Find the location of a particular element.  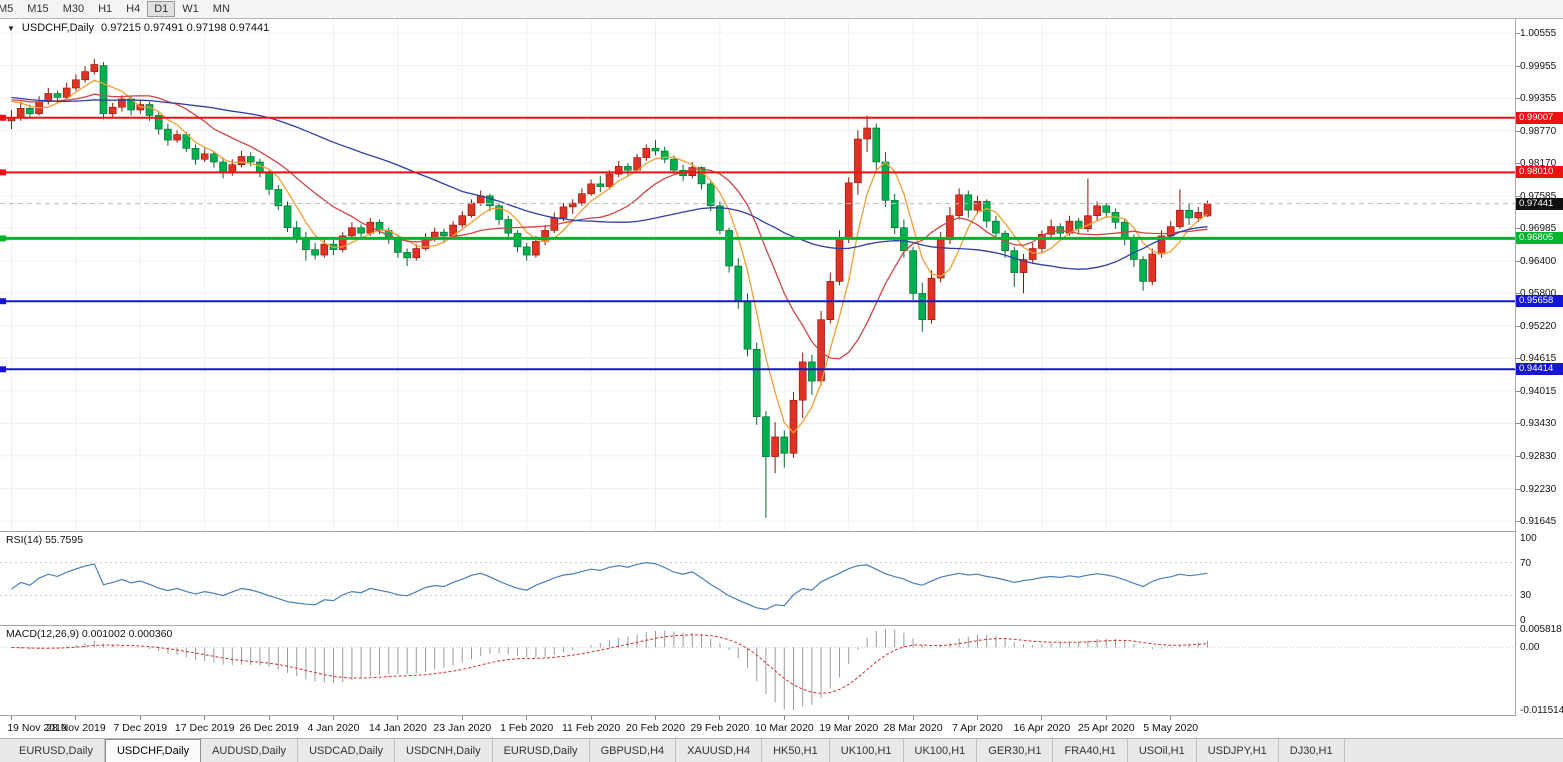

price-scale-label: 0.93430 is located at coordinates (1538, 424).